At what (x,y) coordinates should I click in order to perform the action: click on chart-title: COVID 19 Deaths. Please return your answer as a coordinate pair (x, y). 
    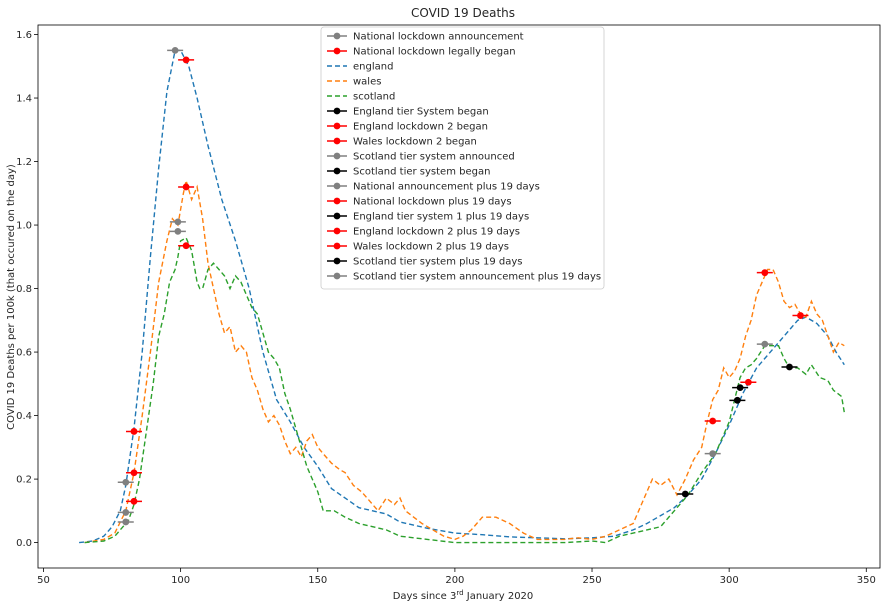
    Looking at the image, I should click on (463, 13).